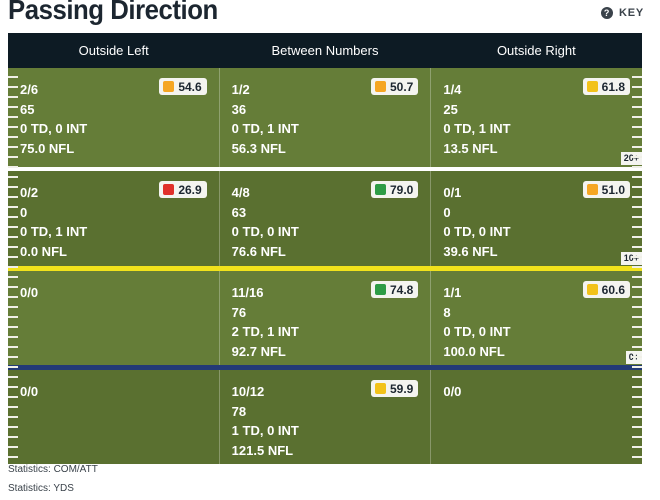  I want to click on grade-badge: 51.0, so click(606, 189).